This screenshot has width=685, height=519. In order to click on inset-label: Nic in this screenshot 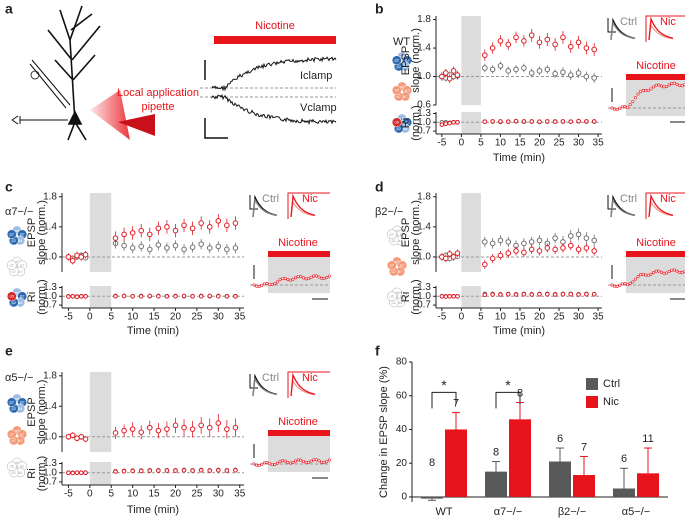, I will do `click(668, 199)`.